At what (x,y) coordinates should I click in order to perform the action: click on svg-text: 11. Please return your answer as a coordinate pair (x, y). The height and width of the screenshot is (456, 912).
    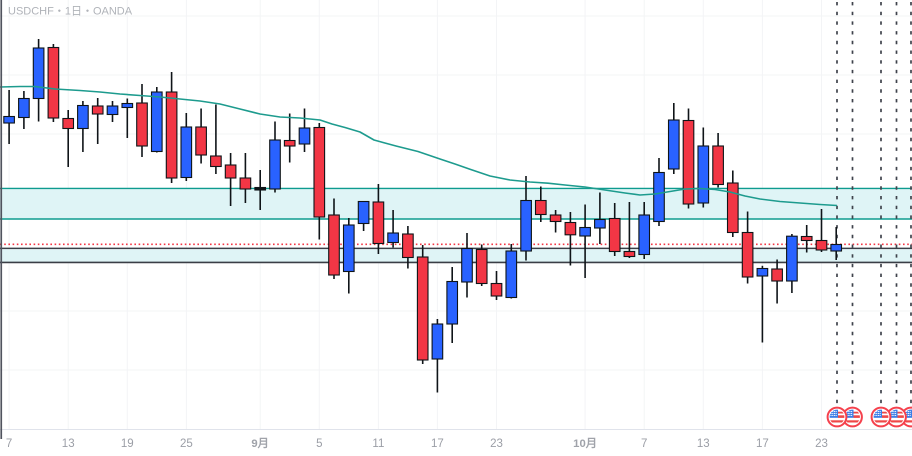
    Looking at the image, I should click on (378, 444).